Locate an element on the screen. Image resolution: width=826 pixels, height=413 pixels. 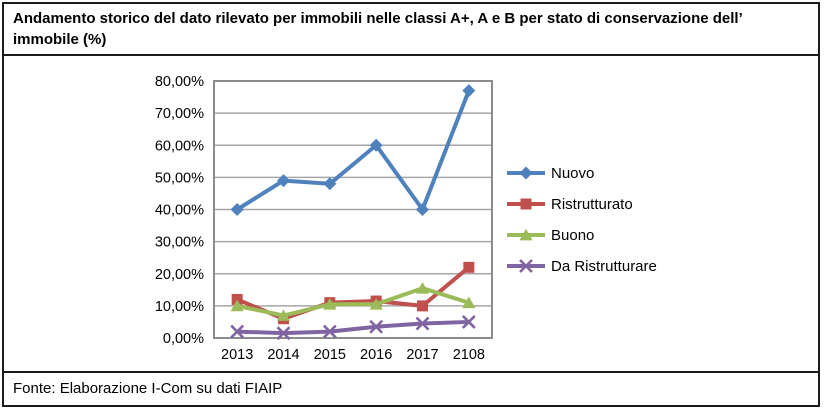
marker-da-ristrutturare-2016-shape is located at coordinates (376, 327).